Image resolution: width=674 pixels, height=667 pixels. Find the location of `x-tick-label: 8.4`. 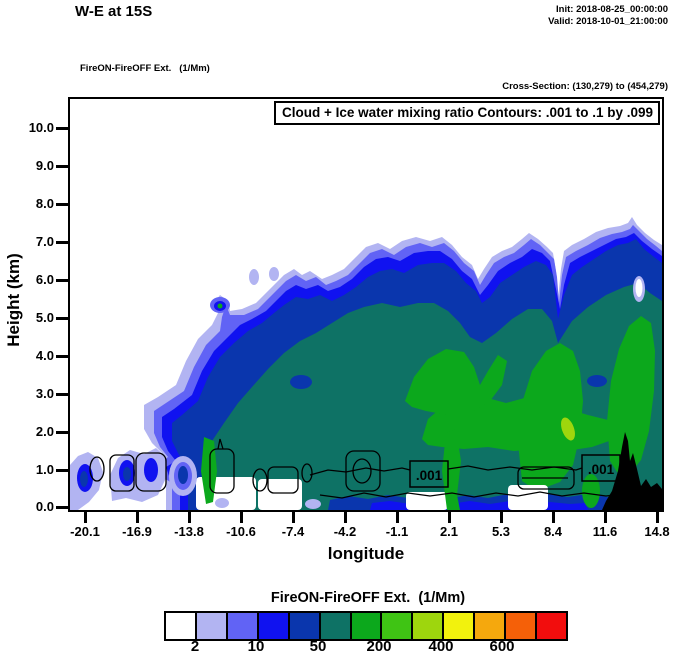

x-tick-label: 8.4 is located at coordinates (553, 531).